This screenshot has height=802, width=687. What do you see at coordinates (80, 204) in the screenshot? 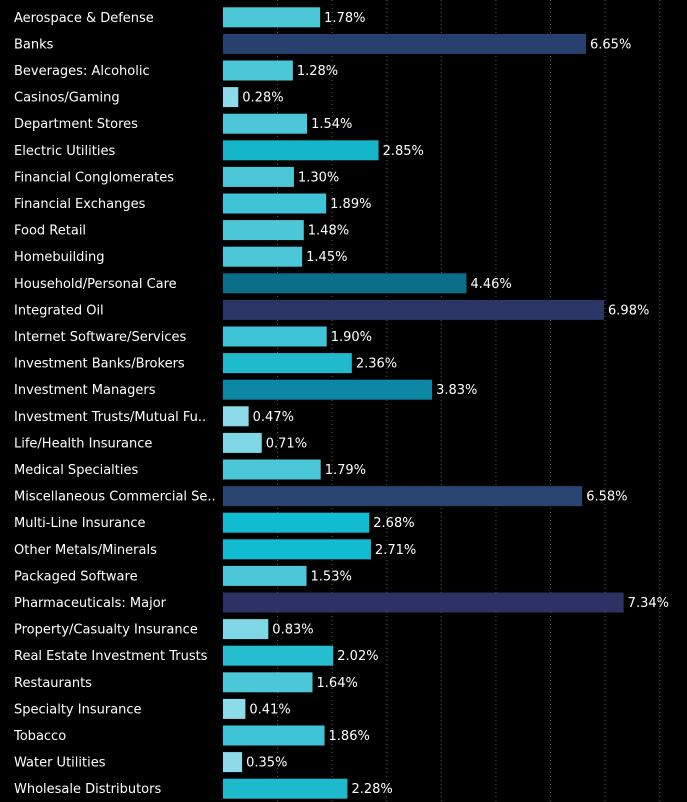
I see `category-label: Financial Exchanges` at bounding box center [80, 204].